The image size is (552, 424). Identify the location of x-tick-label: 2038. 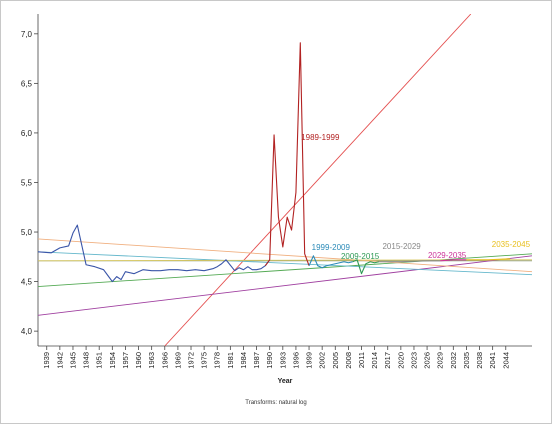
(479, 360).